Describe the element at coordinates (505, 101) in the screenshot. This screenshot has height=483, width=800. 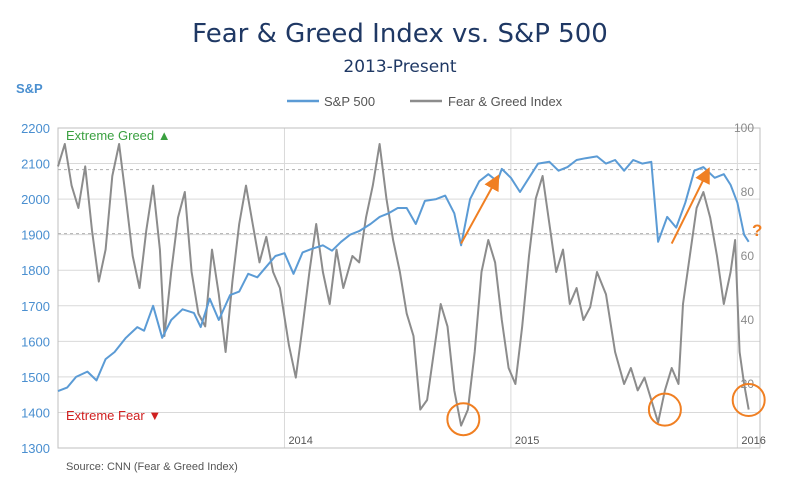
I see `legend-label-fear-greed: Fear & Greed Index` at that location.